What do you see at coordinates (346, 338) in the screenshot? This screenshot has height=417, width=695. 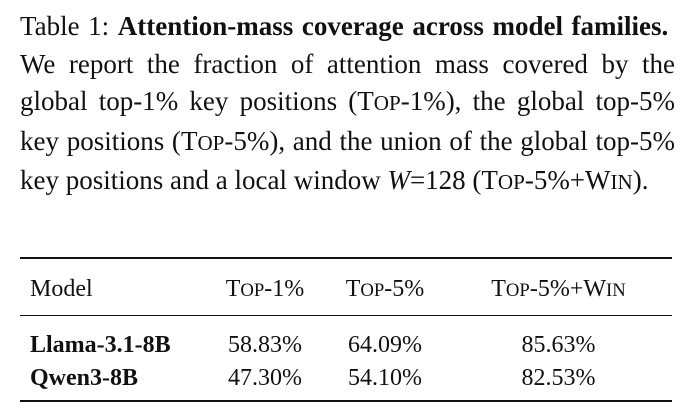 I see `table-row: Llama-3.1-8B 58.83% 64.09% 85.63%` at bounding box center [346, 338].